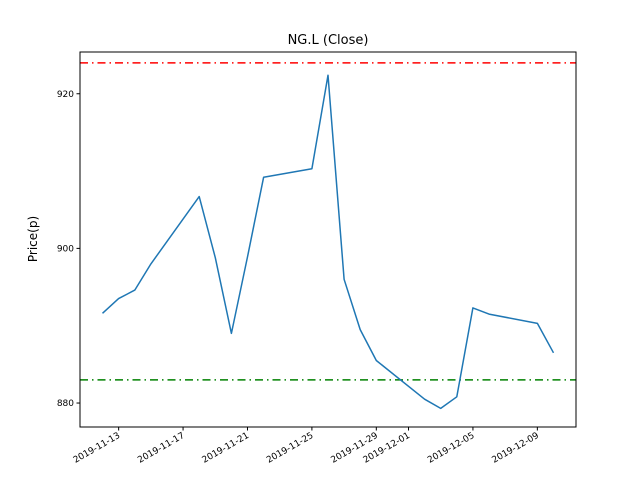  I want to click on x-tick-label: 2019-11-21, so click(226, 448).